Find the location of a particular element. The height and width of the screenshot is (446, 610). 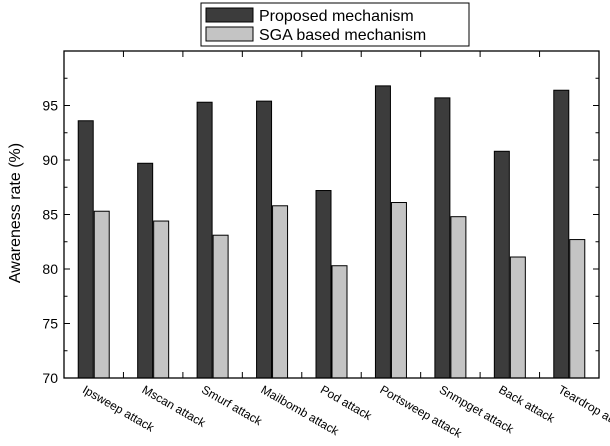

y-tick-label: 90 is located at coordinates (50, 160).